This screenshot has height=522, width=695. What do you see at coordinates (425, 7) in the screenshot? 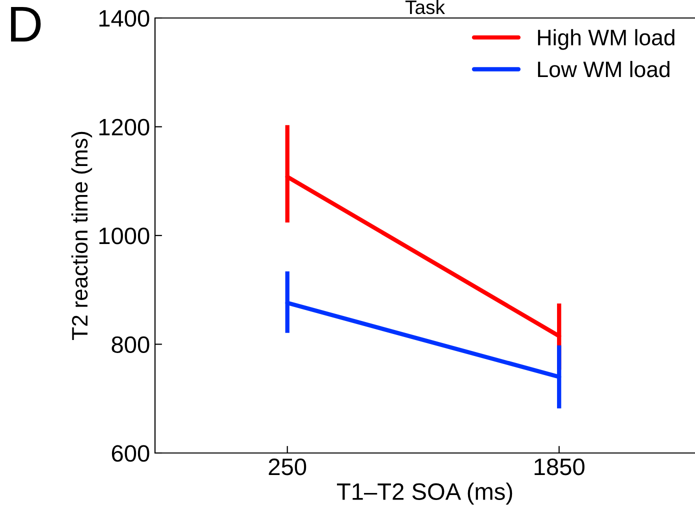
I see `chart-title: Task` at bounding box center [425, 7].